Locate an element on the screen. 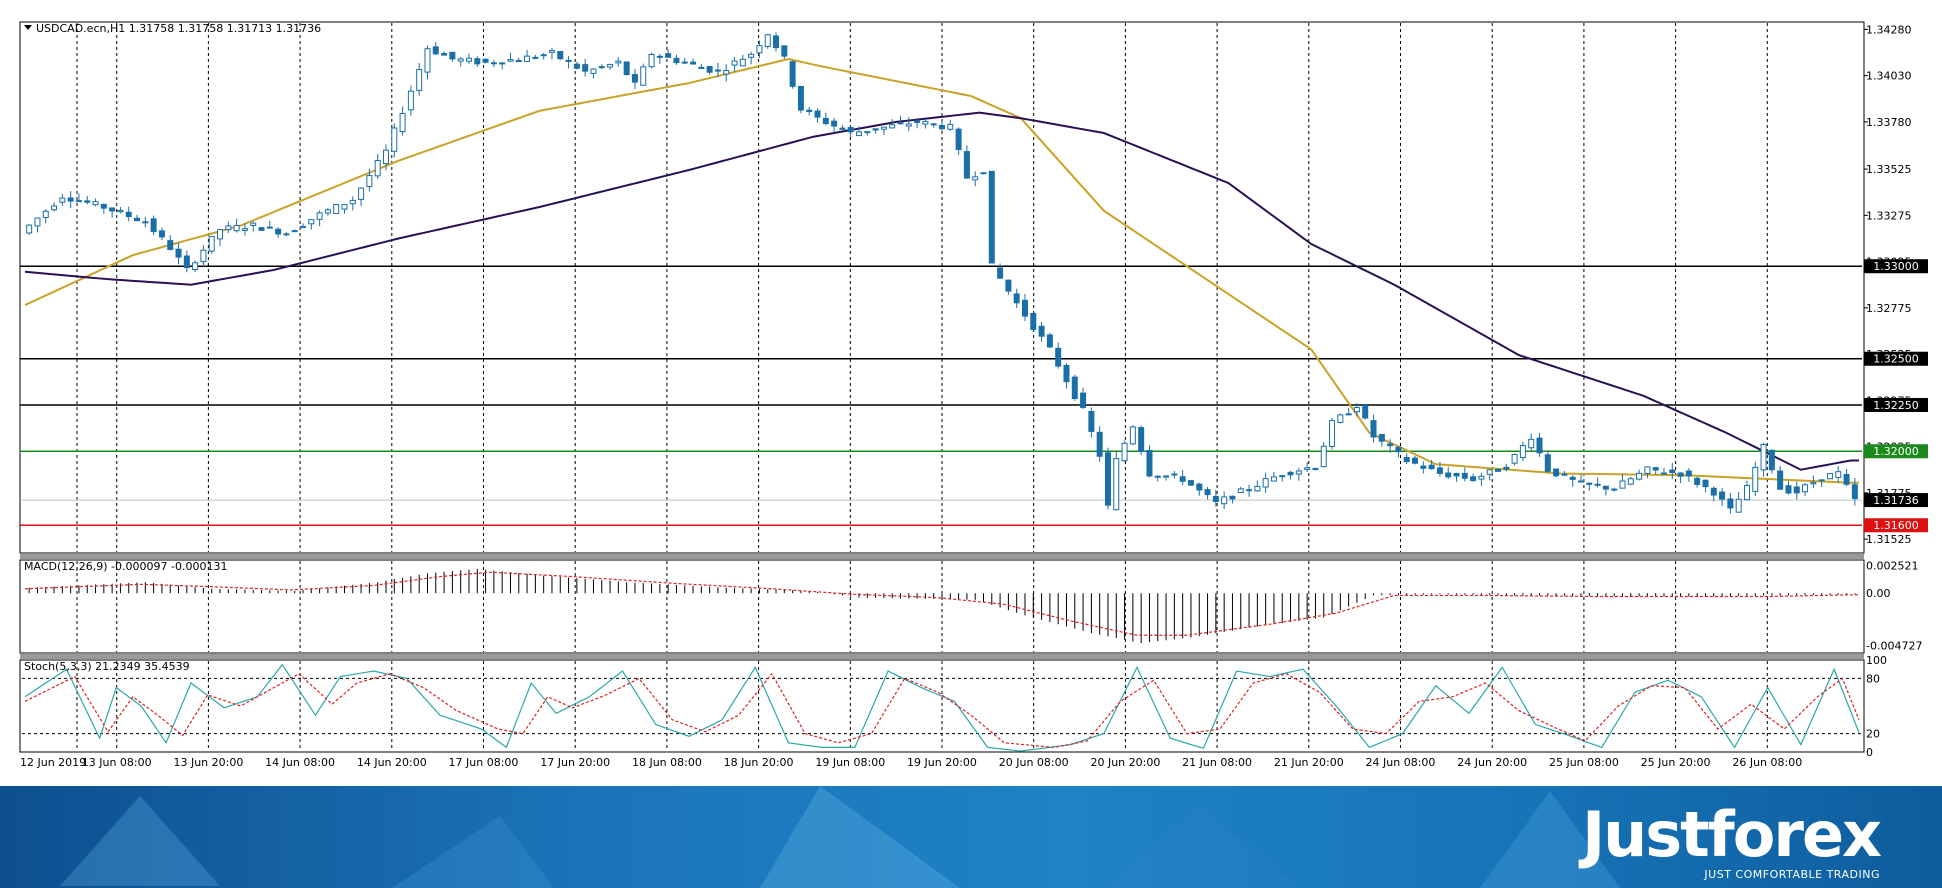 This screenshot has width=1942, height=888. x-tick-label: 20 Jun 08:00 is located at coordinates (1034, 762).